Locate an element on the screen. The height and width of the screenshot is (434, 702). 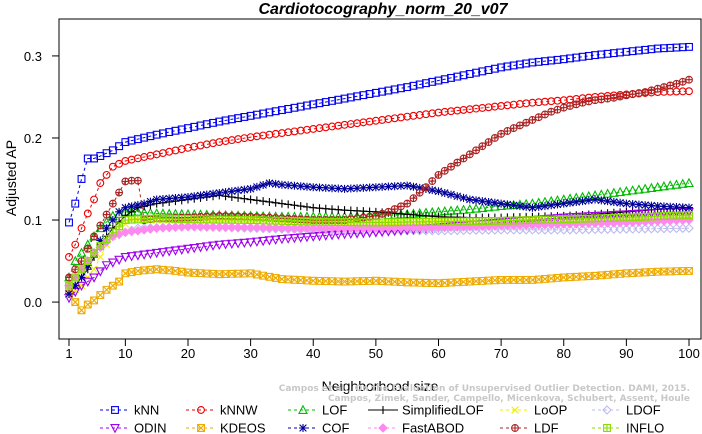
x-tick-label: 1 is located at coordinates (68, 353).